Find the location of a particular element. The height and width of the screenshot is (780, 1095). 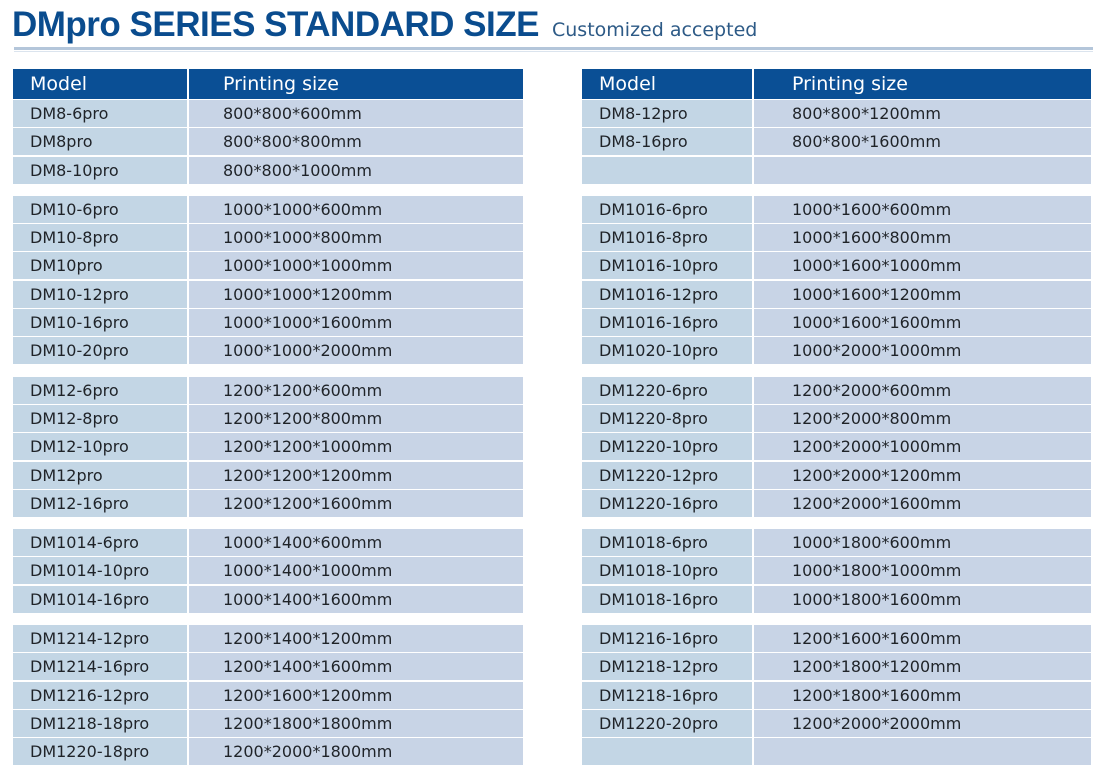

table-row: DM1220-16pro 1200*2000*1600mm is located at coordinates (836, 503).